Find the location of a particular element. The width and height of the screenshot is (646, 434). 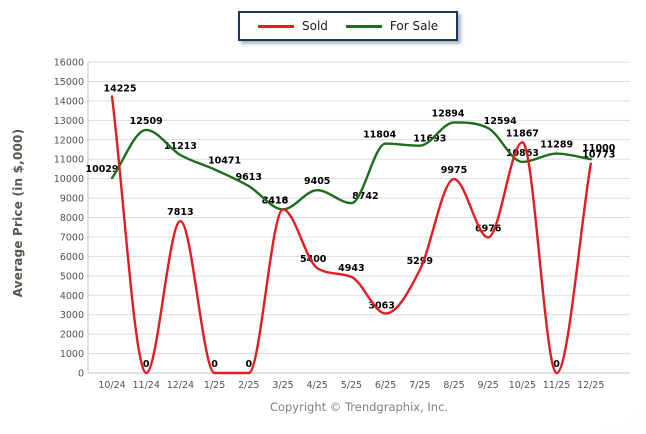

x-tick-label: 11/25 is located at coordinates (556, 385).